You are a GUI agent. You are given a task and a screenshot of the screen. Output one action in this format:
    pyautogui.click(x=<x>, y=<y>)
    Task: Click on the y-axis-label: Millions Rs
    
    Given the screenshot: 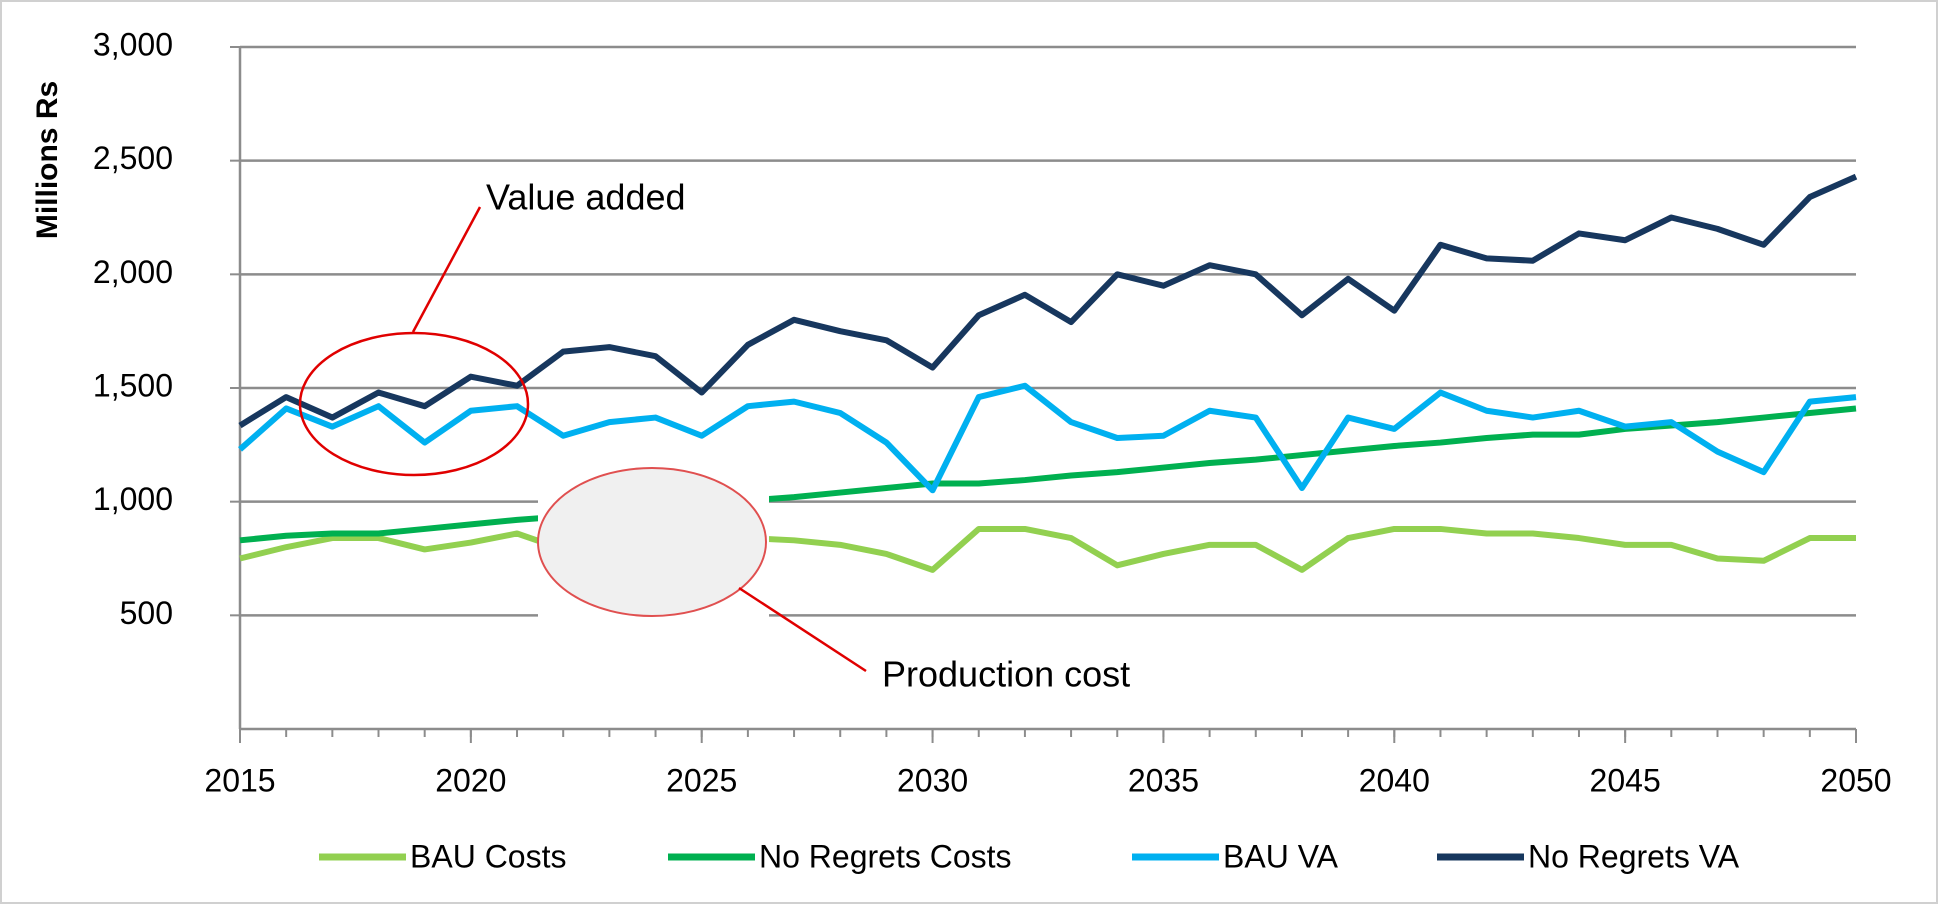 What is the action you would take?
    pyautogui.click(x=47, y=160)
    